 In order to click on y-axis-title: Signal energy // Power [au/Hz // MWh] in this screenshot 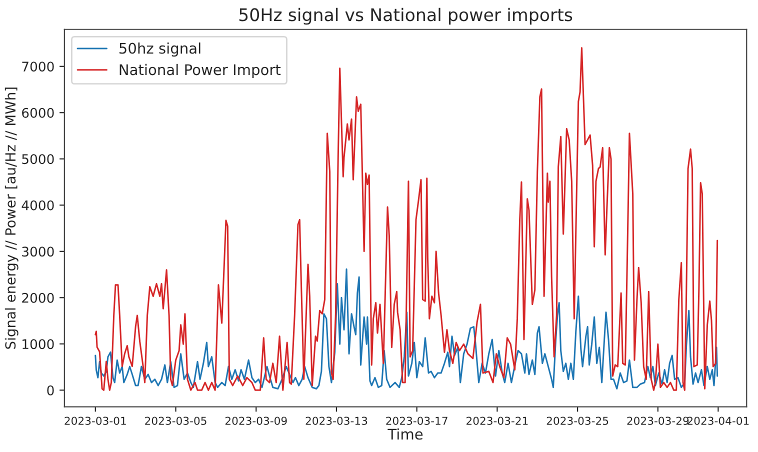, I will do `click(11, 218)`.